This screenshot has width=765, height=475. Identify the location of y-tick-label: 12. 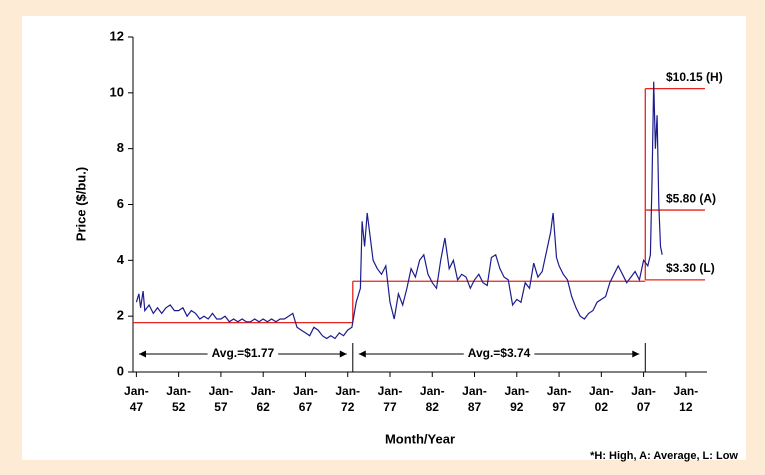
(117, 35).